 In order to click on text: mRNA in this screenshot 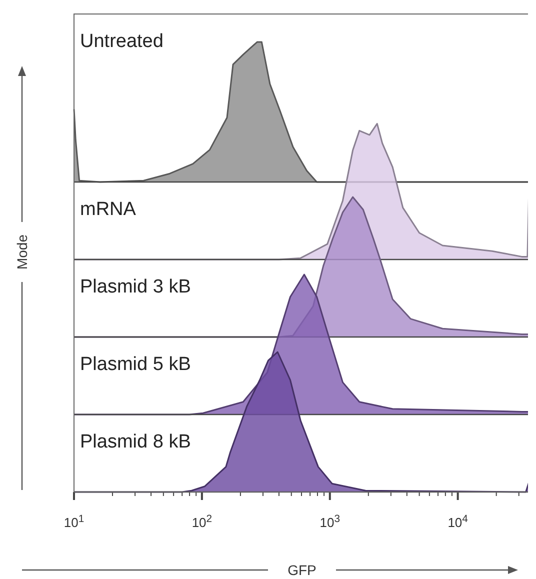, I will do `click(108, 209)`.